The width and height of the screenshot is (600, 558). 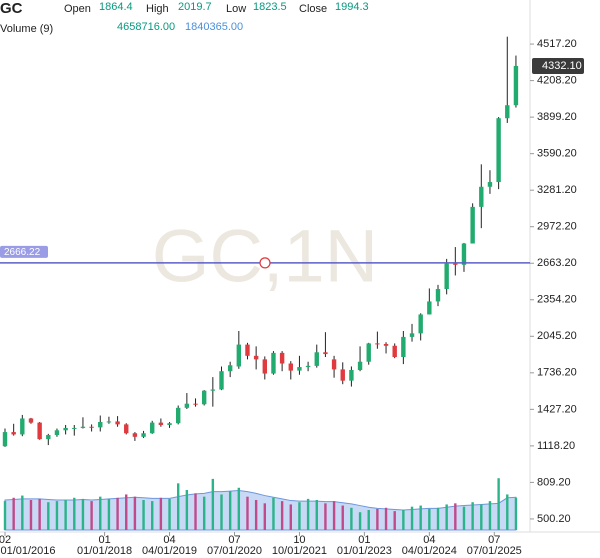 I want to click on x-tick-label: 04, so click(x=429, y=540).